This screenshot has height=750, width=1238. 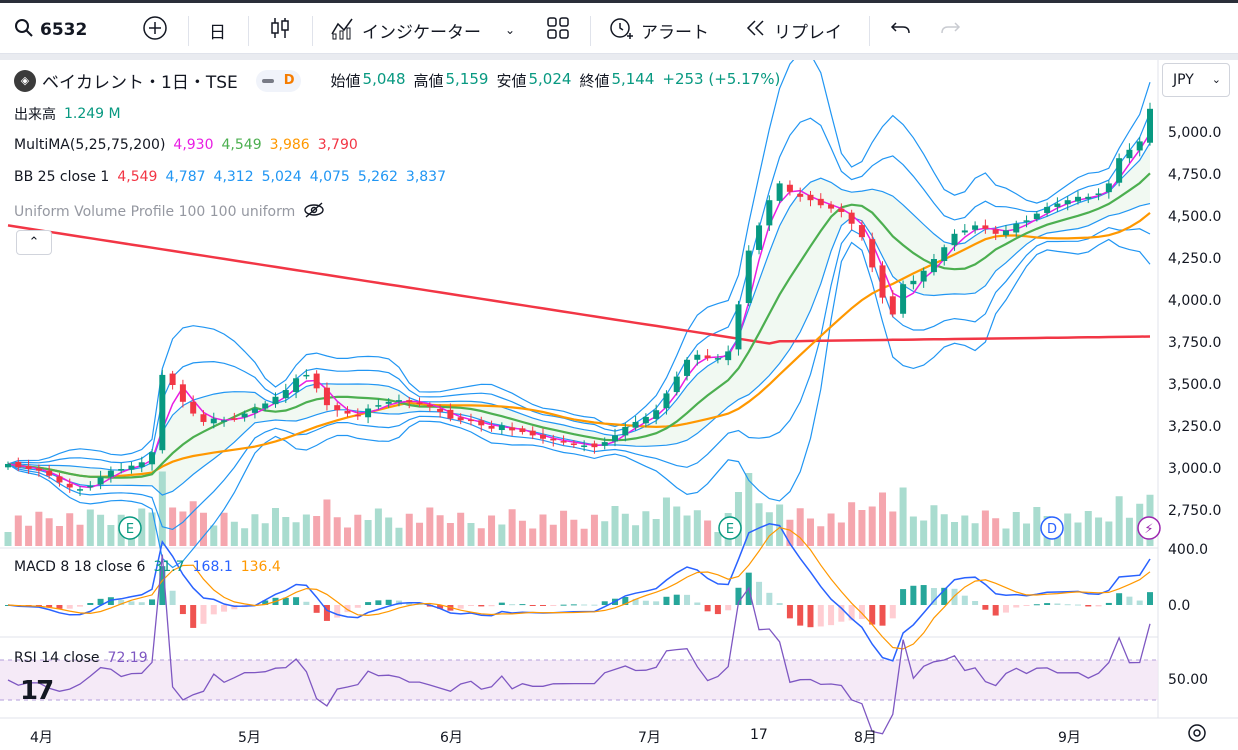 I want to click on indicators-label: インジケーター, so click(x=421, y=32).